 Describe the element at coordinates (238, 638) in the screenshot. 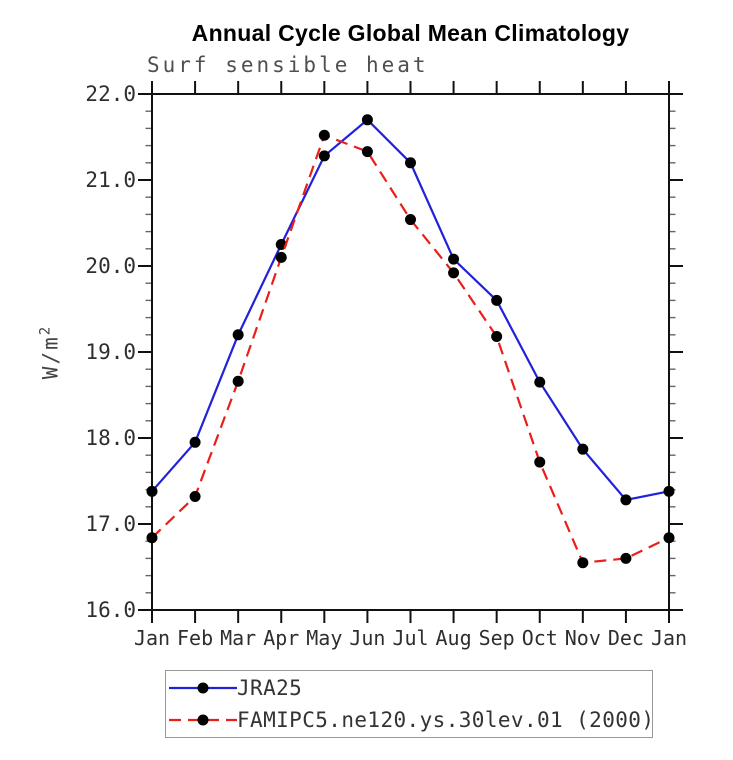

I see `x-tick-label: Mar` at that location.